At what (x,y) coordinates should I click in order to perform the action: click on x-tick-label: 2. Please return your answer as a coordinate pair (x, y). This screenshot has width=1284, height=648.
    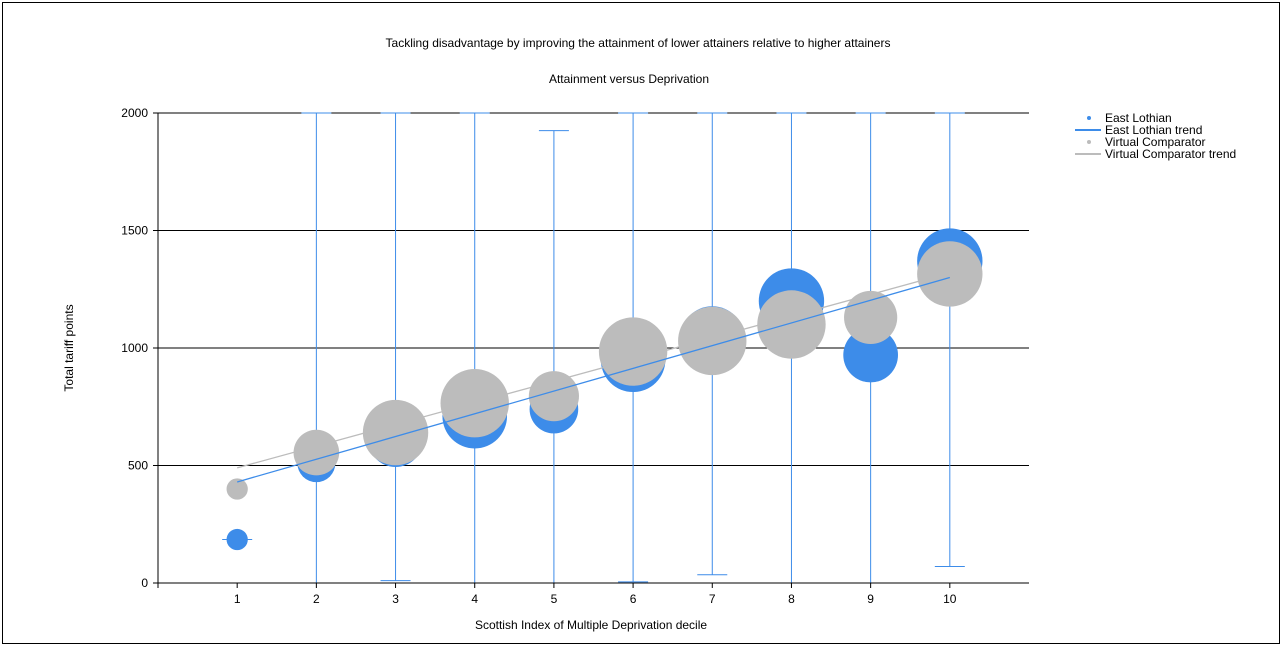
    Looking at the image, I should click on (316, 599).